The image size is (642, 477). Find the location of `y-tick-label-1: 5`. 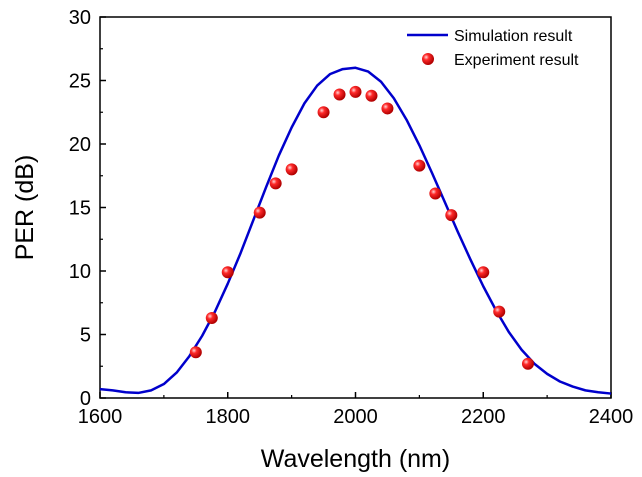

y-tick-label-1: 5 is located at coordinates (85, 336).